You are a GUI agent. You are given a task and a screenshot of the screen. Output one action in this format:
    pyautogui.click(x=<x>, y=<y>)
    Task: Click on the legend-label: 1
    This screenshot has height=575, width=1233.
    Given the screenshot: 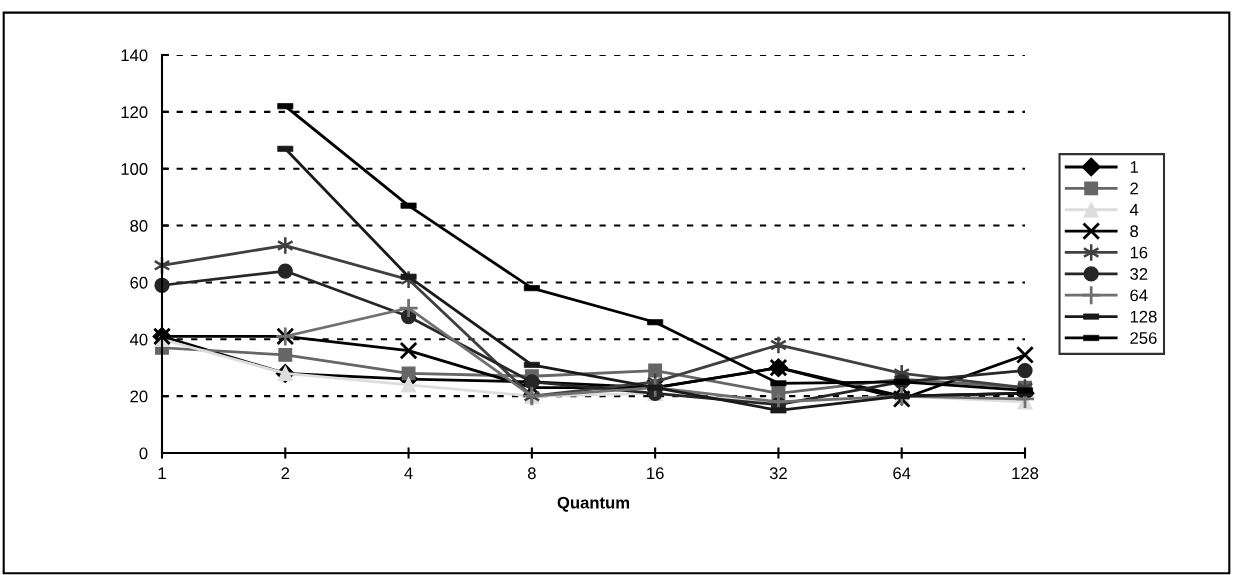 What is the action you would take?
    pyautogui.click(x=1134, y=167)
    